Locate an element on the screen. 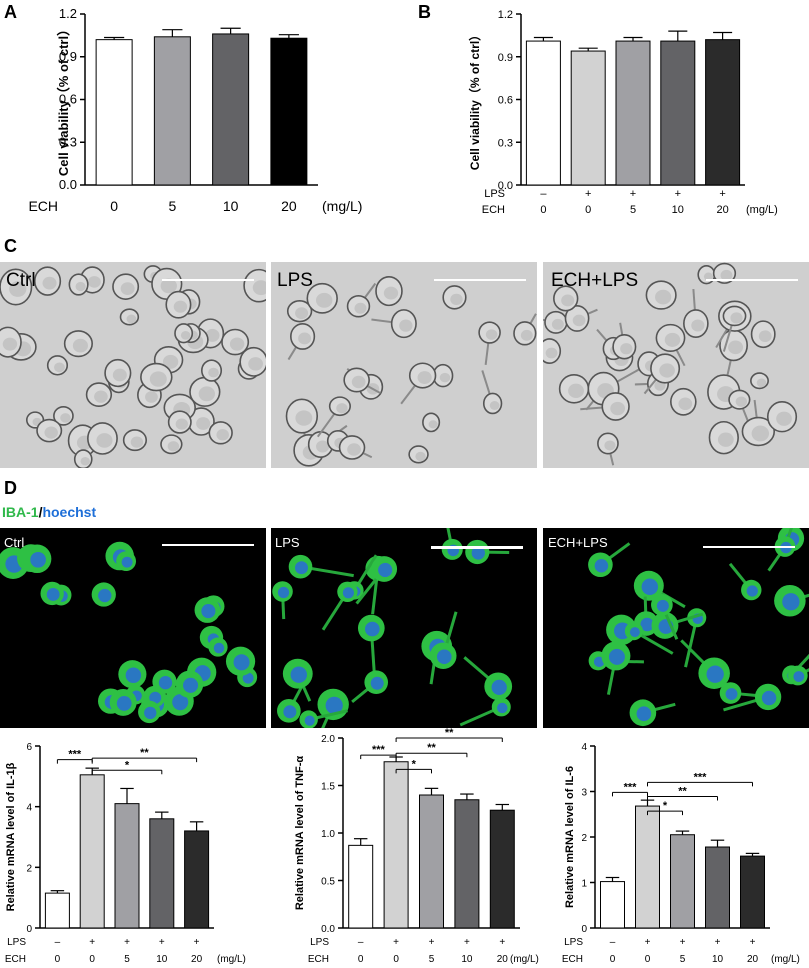  panel-letter-b: B is located at coordinates (424, 12).